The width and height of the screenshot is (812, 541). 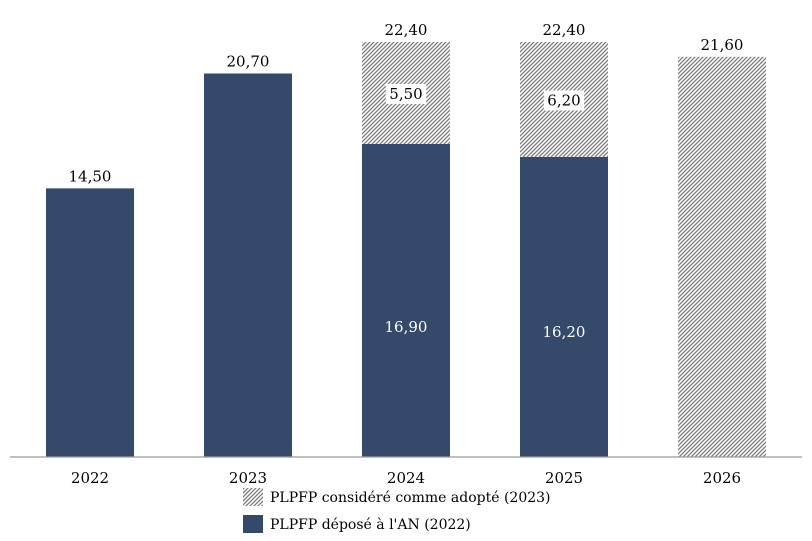 What do you see at coordinates (248, 265) in the screenshot?
I see `bar-depose-2023` at bounding box center [248, 265].